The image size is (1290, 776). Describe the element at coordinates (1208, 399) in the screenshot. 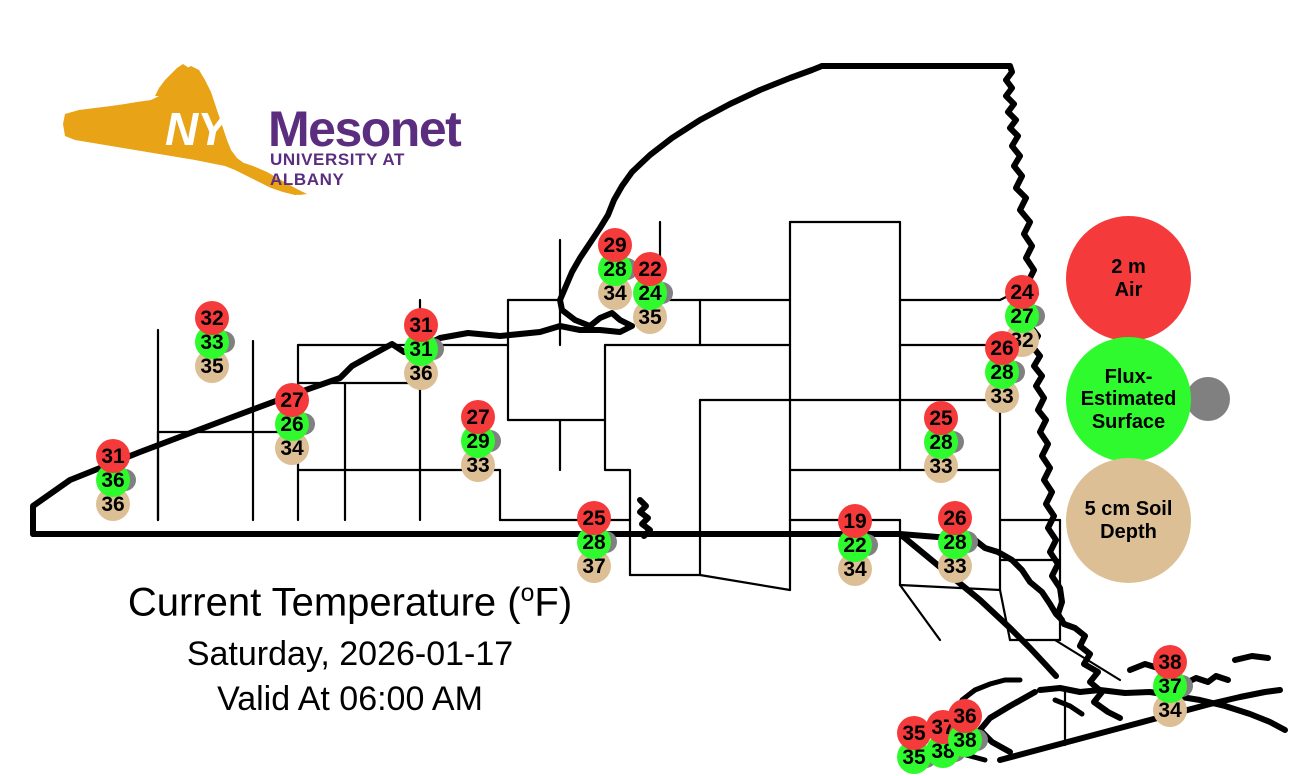

I see `legend-gray-circle` at that location.